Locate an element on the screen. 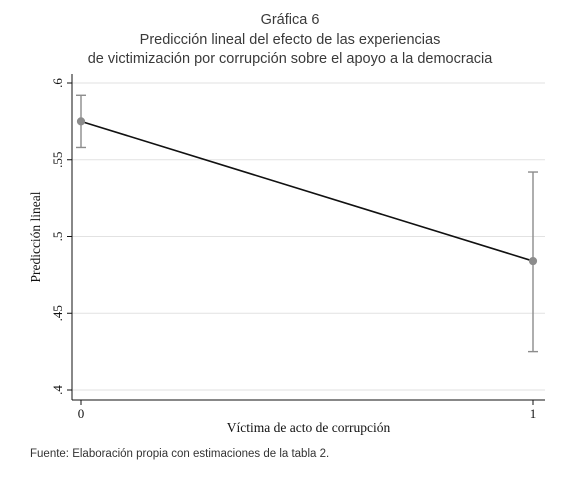 The height and width of the screenshot is (482, 580). x-axis-label: Víctima de acto de corrupción is located at coordinates (309, 427).